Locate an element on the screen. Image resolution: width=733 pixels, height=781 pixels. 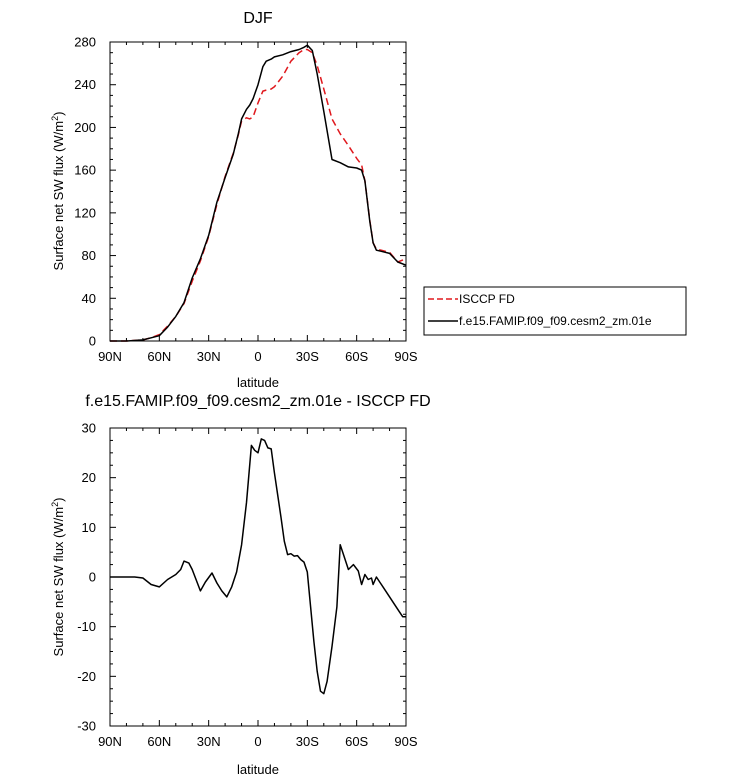
top-x-tick-label: 90S is located at coordinates (405, 356).